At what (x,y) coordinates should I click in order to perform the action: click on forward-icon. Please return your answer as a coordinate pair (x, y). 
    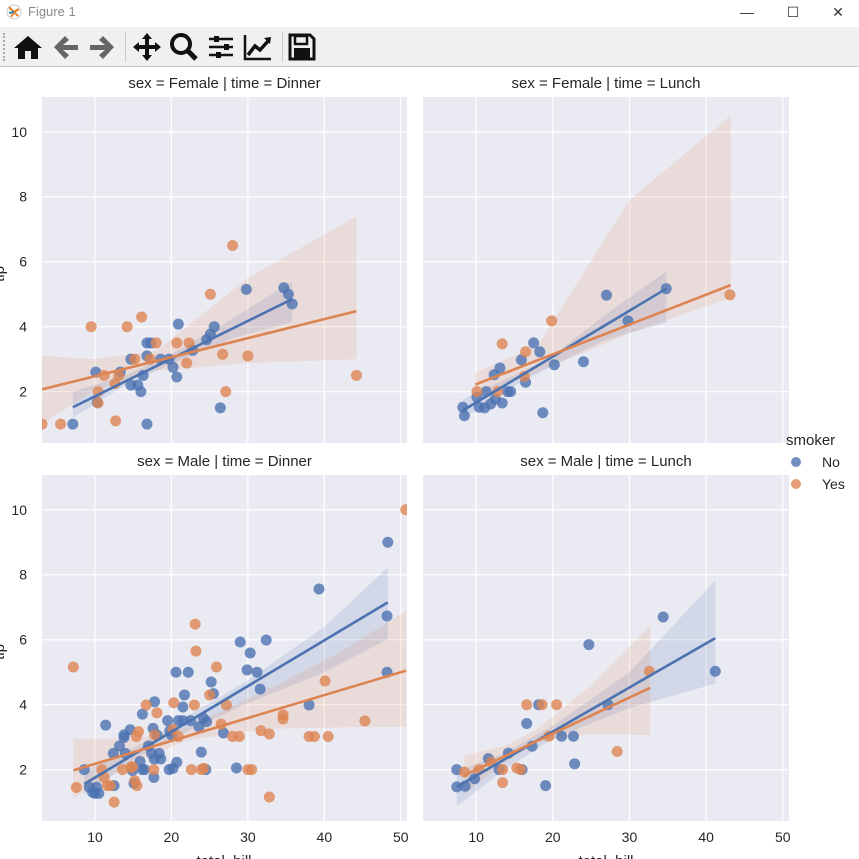
    Looking at the image, I should click on (102, 47).